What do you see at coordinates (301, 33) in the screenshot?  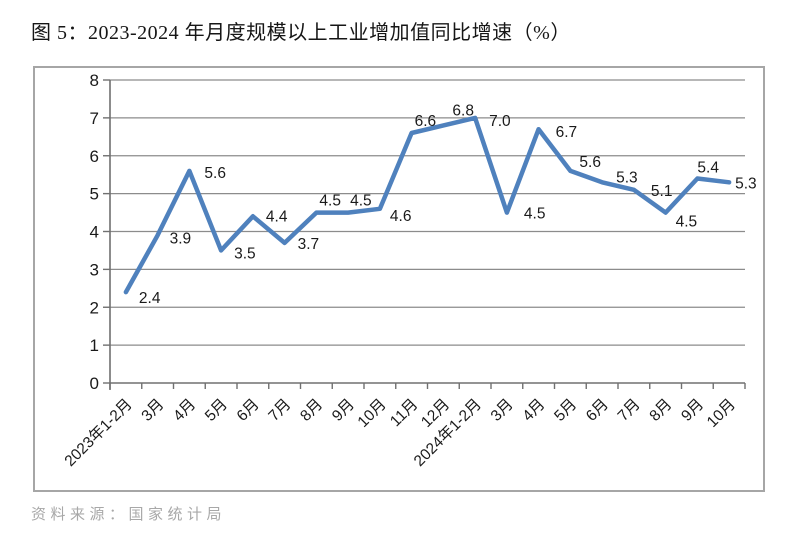 I see `figure-title: 图 5：2023-2024 年月度规模以上工业增加值同比增速（%）` at bounding box center [301, 33].